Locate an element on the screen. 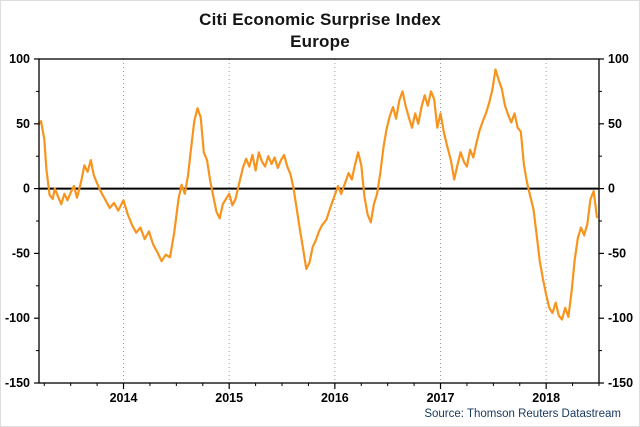 The image size is (640, 427). chart-title: Citi Economic Surprise Index is located at coordinates (320, 19).